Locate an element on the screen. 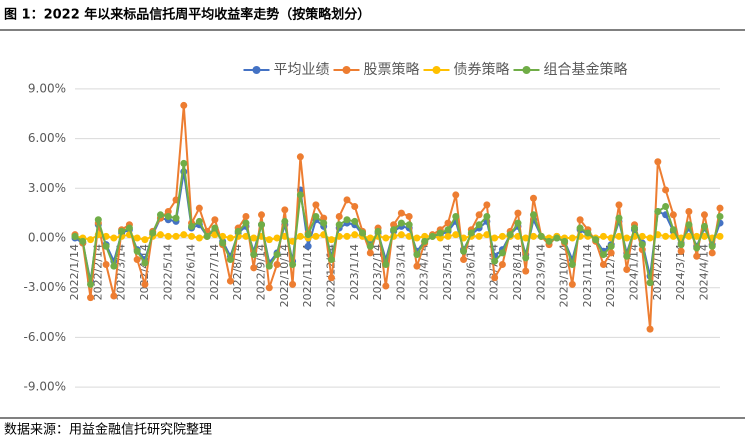 This screenshot has height=442, width=745. legend-label: 债券策略 is located at coordinates (482, 69).